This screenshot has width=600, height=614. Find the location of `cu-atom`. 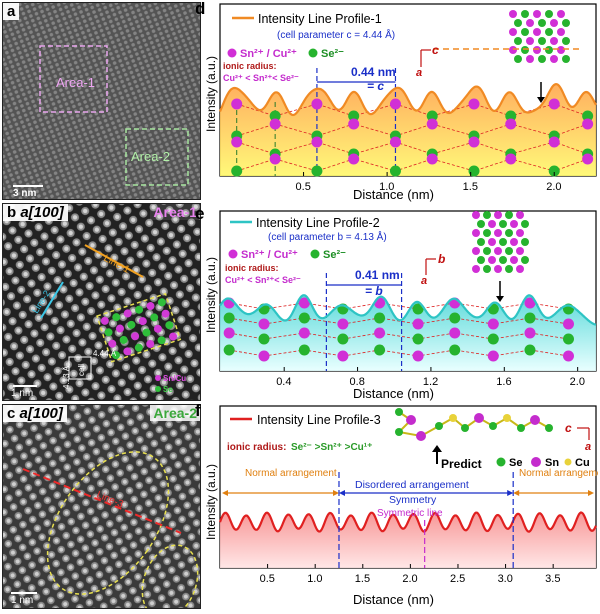

cu-atom is located at coordinates (507, 418).